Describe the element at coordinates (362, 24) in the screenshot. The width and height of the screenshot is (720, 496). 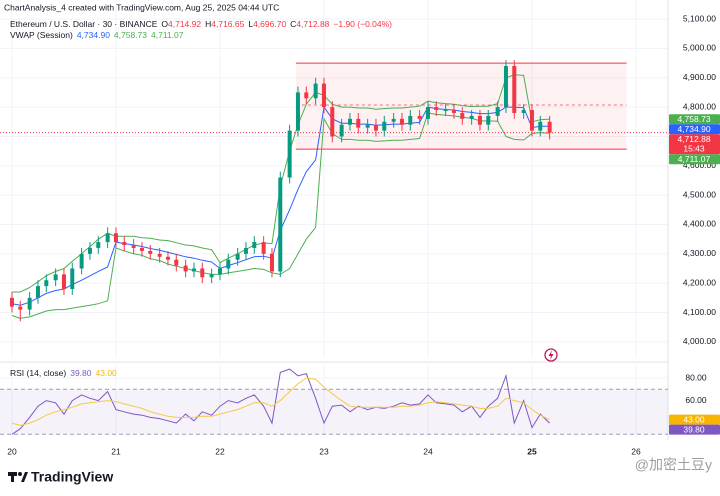
I see `change: −1.90 (−0.04%)` at that location.